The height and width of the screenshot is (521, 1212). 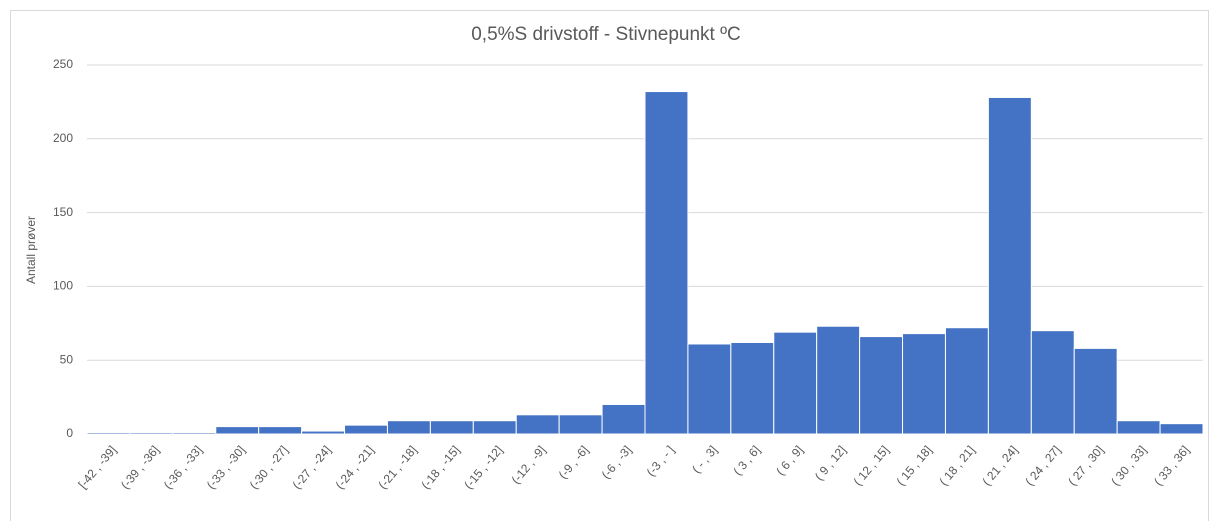 I want to click on y-tick-label: 100, so click(x=63, y=286).